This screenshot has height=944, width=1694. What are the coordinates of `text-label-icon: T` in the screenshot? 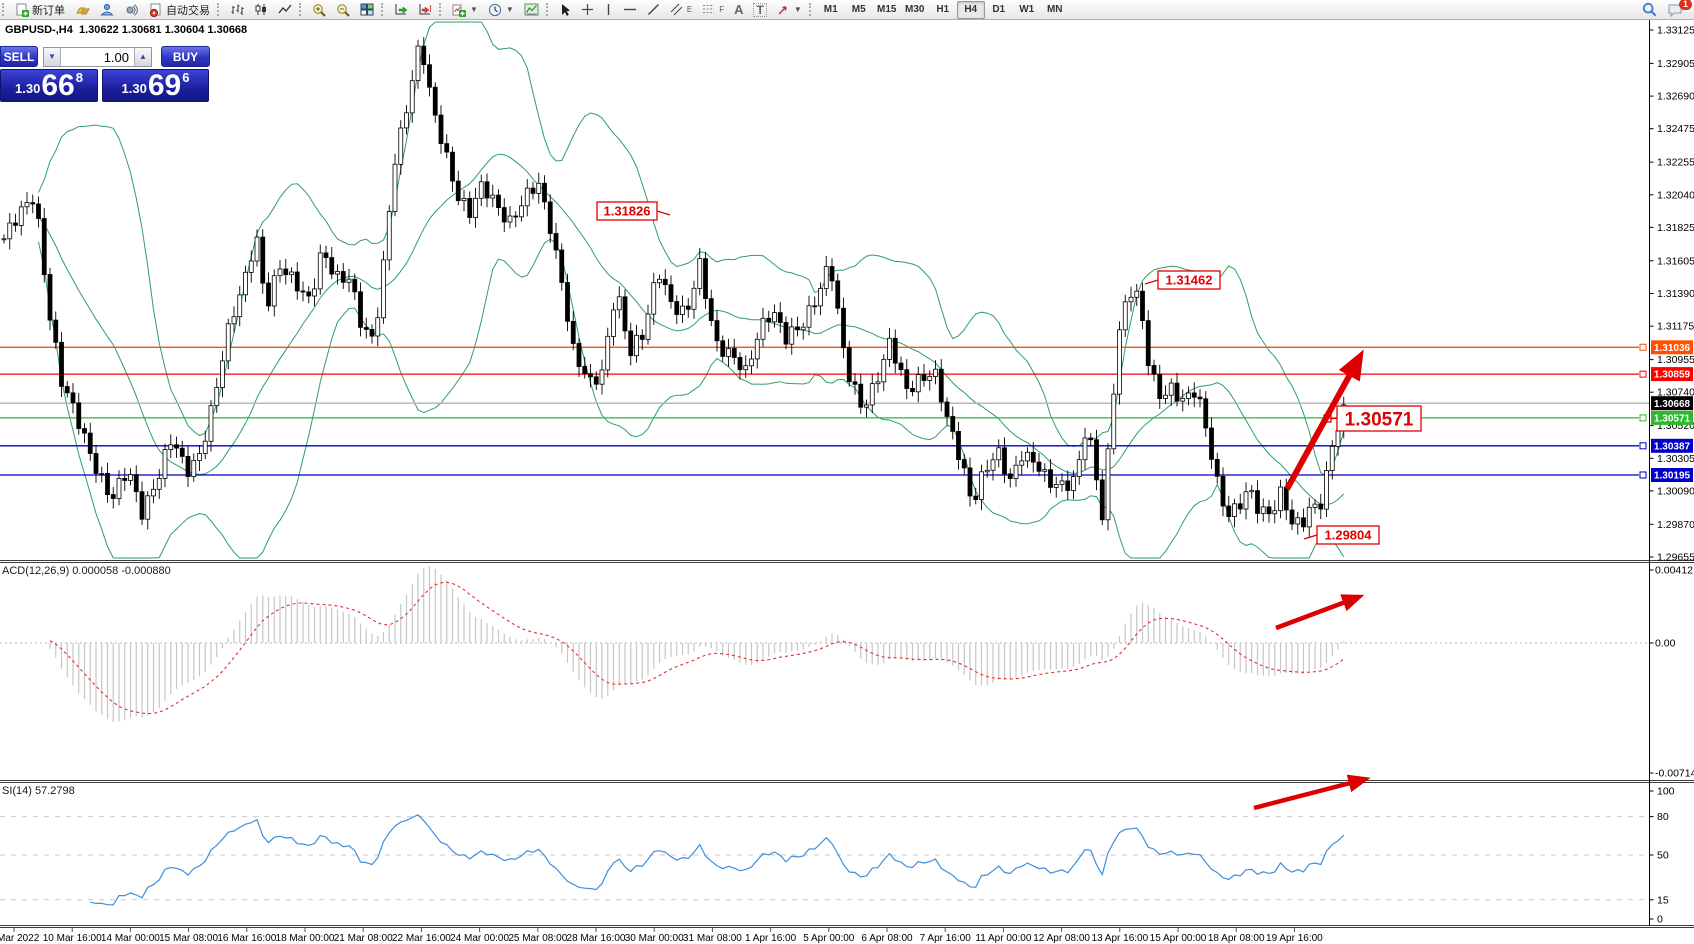 It's located at (760, 9).